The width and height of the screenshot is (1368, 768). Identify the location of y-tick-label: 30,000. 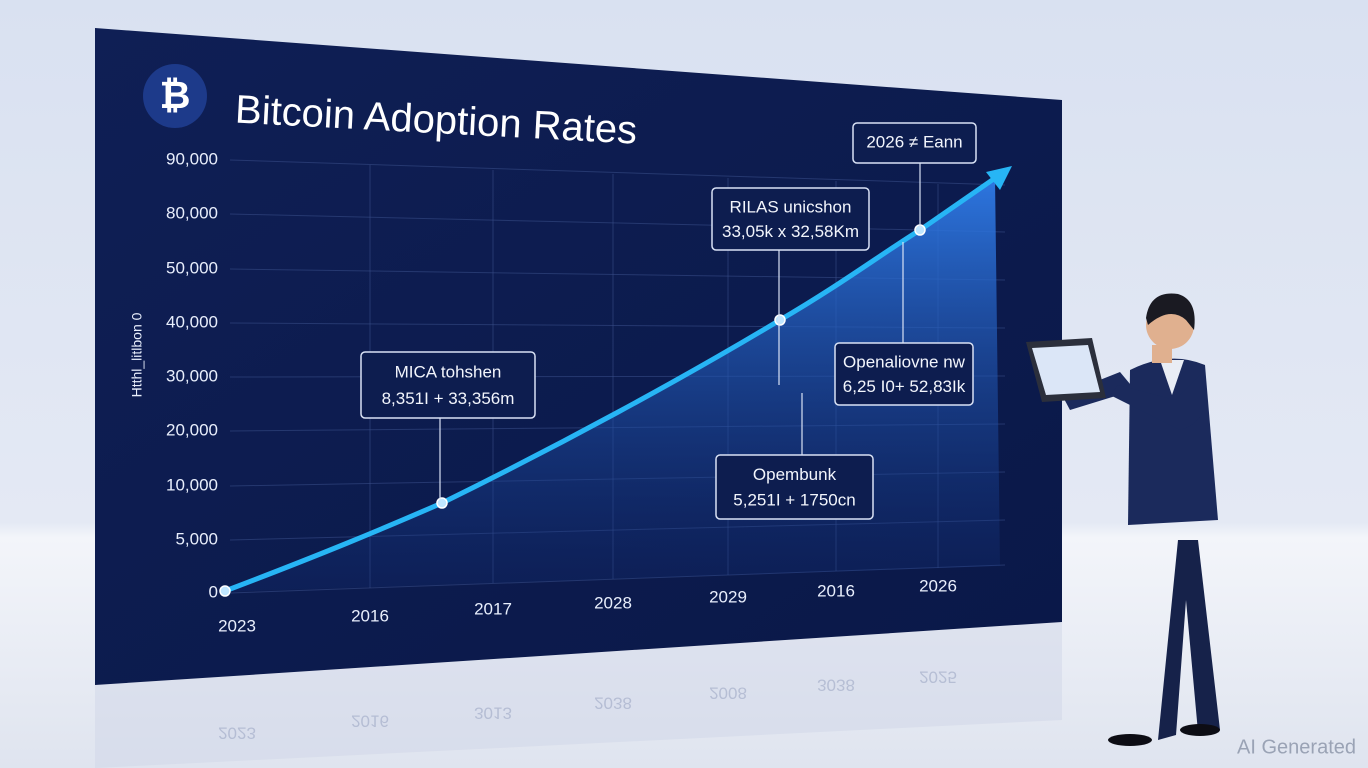
(192, 375).